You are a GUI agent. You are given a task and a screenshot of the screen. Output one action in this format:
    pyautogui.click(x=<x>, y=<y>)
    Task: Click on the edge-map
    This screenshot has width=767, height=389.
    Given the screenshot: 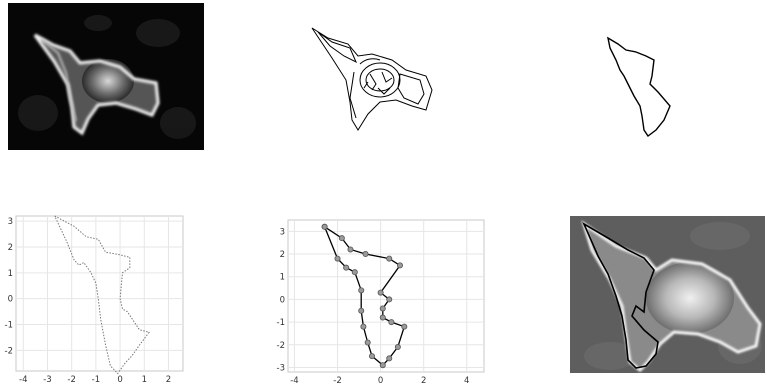 What is the action you would take?
    pyautogui.click(x=375, y=77)
    